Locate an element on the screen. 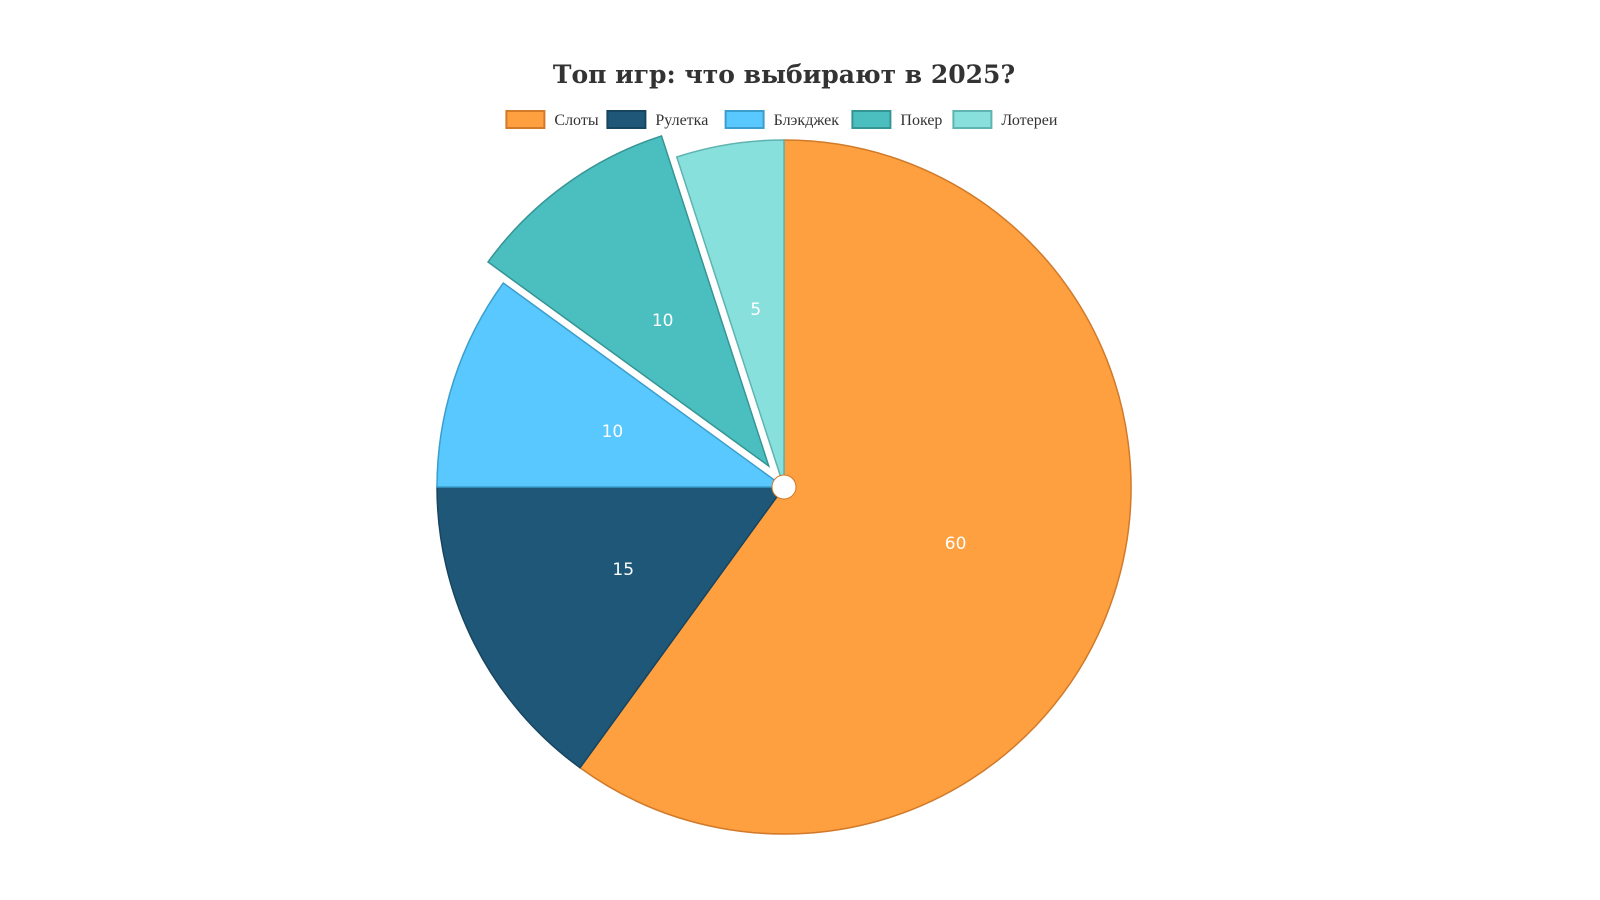 This screenshot has height=900, width=1600. legend-item: Рулетка is located at coordinates (657, 119).